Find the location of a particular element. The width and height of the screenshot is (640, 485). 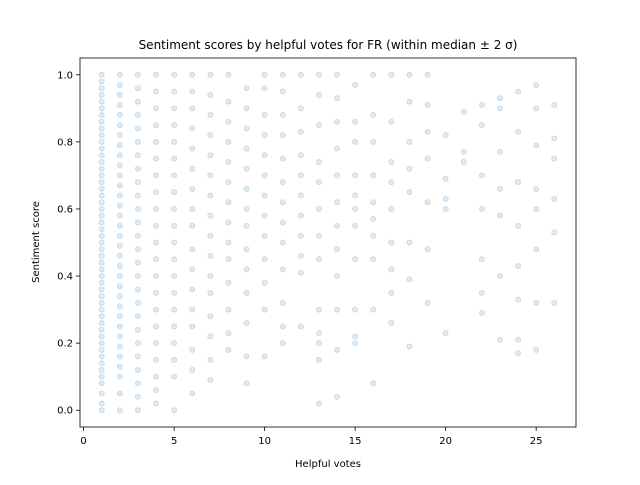

y-tick-label: 0.4 is located at coordinates (65, 277).